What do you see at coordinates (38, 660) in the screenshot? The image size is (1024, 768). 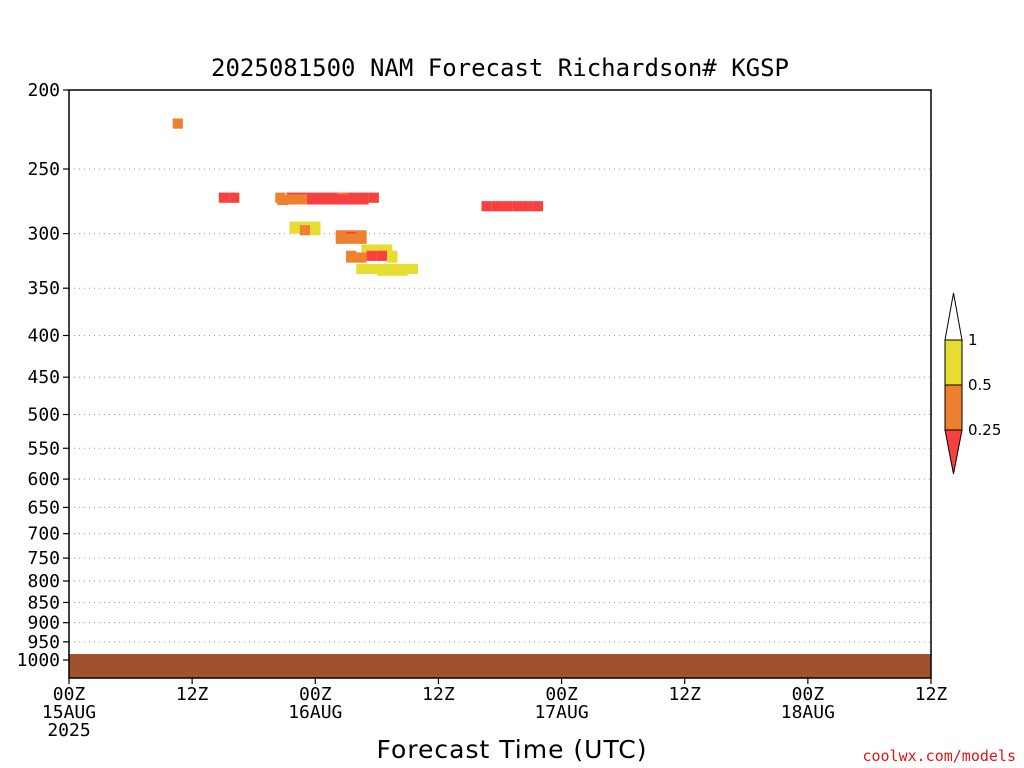 I see `y-tick-label-1000: 1000` at bounding box center [38, 660].